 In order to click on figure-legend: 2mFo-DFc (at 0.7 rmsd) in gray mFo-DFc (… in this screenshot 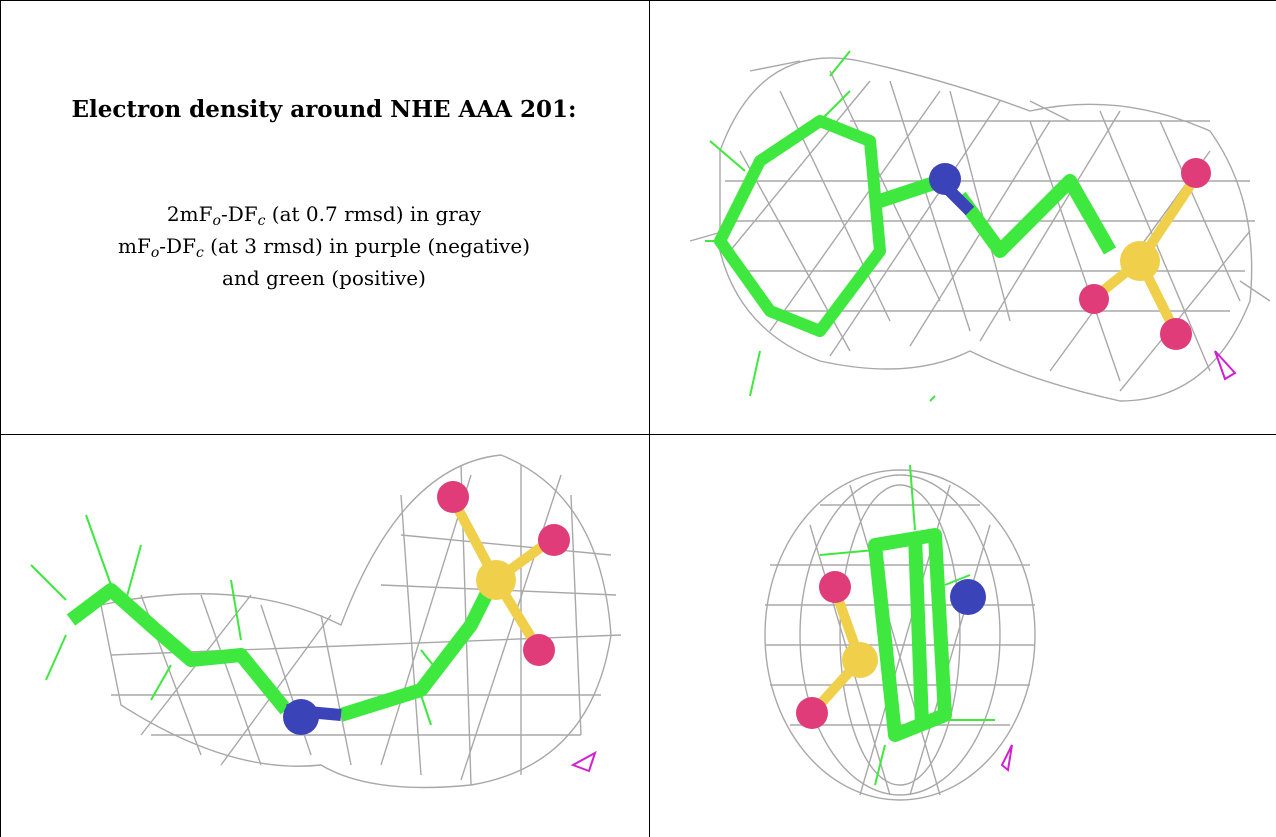, I will do `click(324, 246)`.